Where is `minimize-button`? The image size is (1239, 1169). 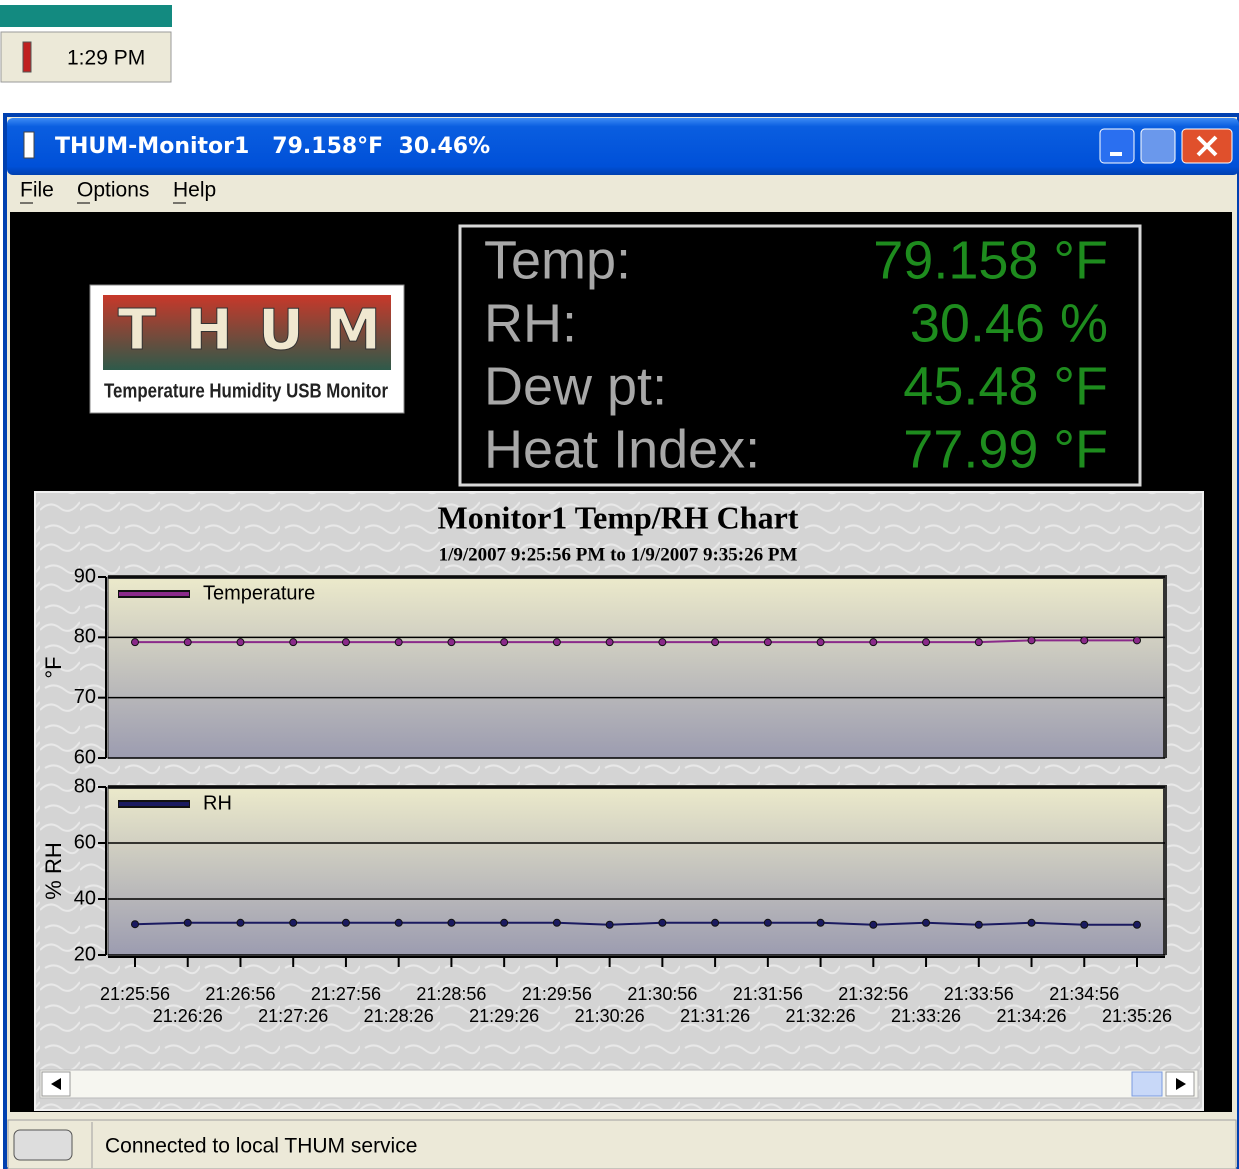
minimize-button is located at coordinates (1117, 146).